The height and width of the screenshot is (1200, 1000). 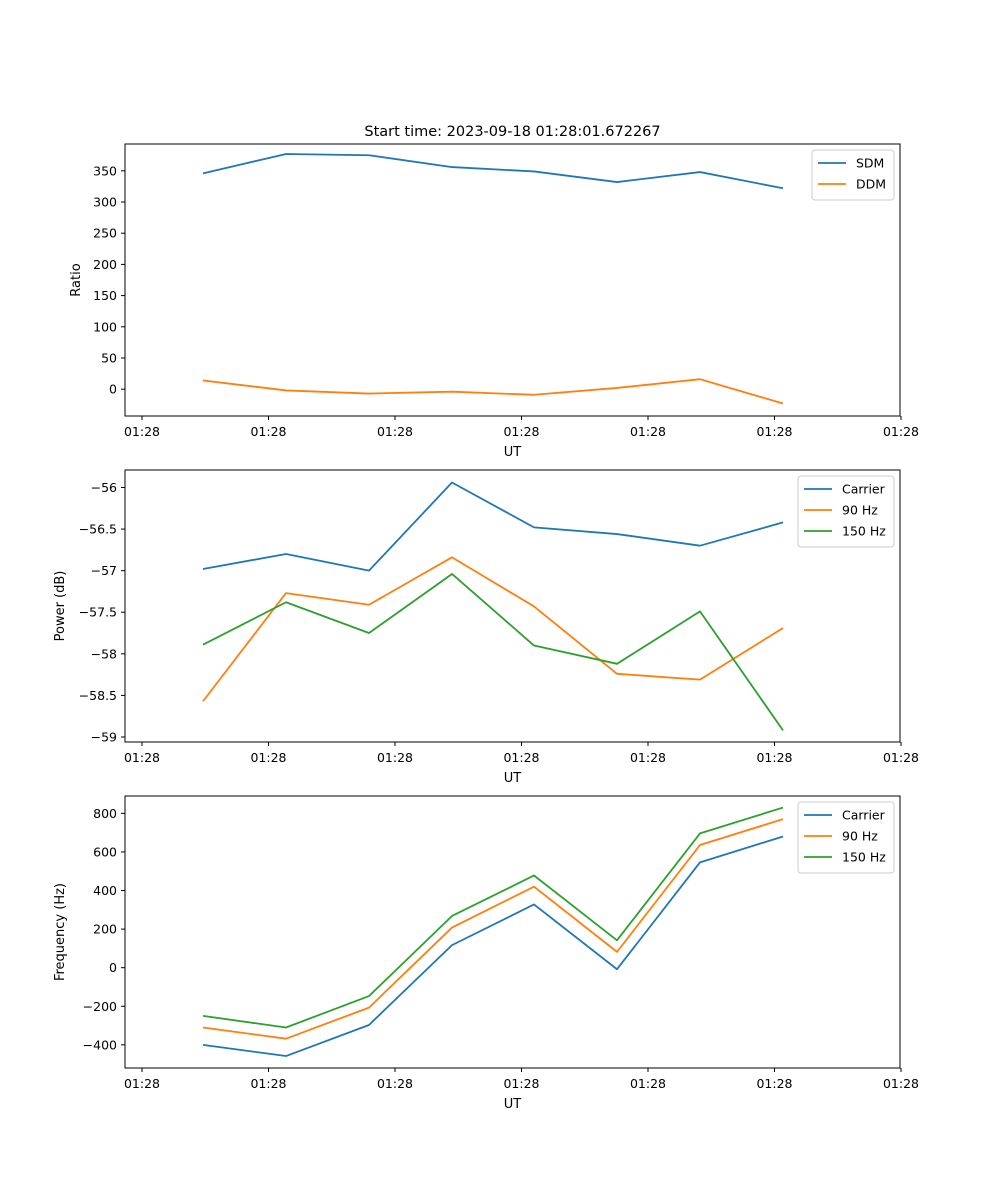 I want to click on series-line-ddm, so click(x=493, y=391).